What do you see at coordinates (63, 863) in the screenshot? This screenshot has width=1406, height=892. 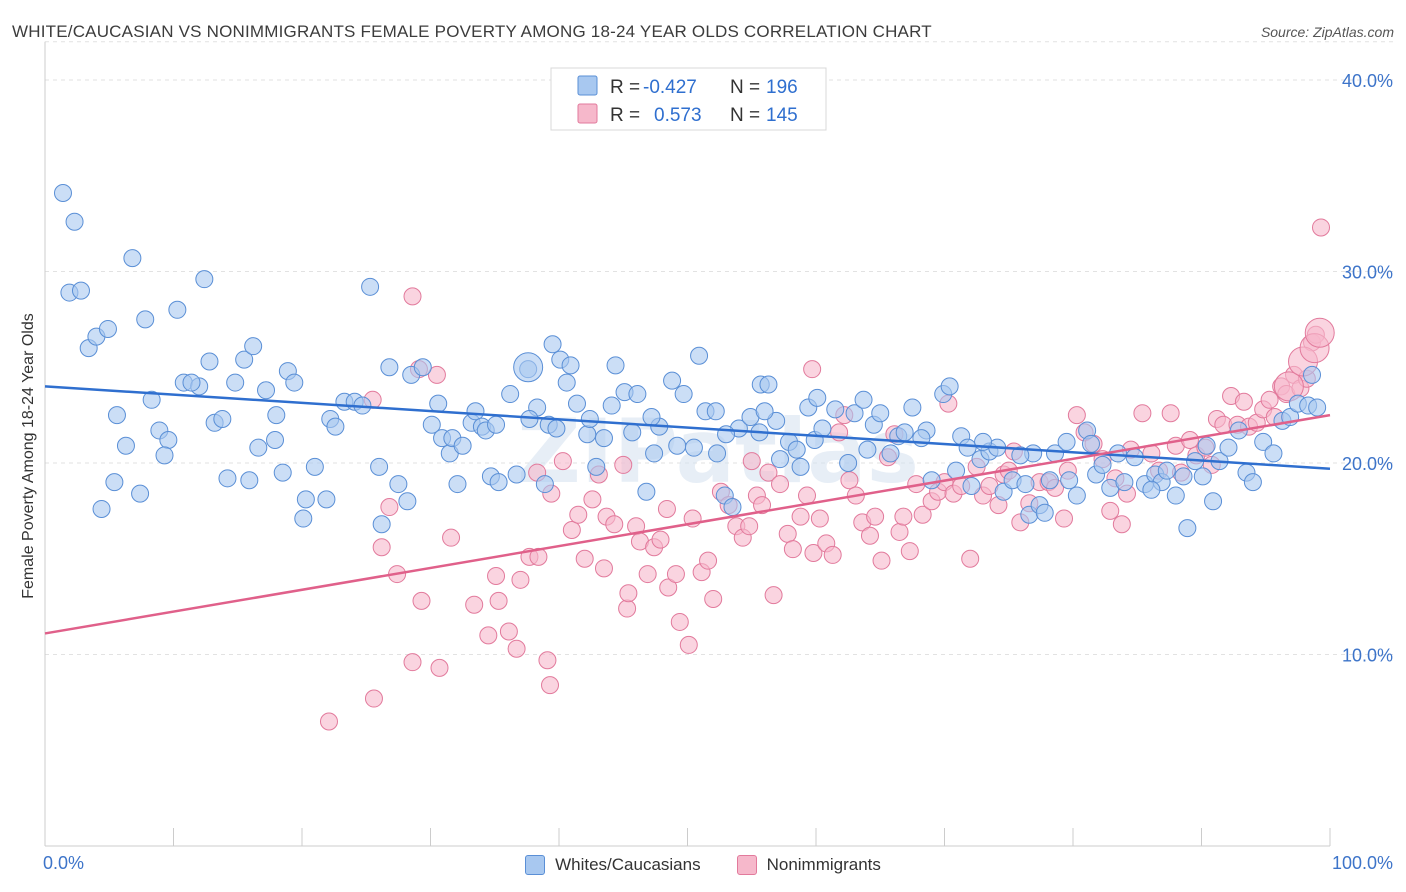 I see `x-tick-label: 0.0%` at bounding box center [63, 863].